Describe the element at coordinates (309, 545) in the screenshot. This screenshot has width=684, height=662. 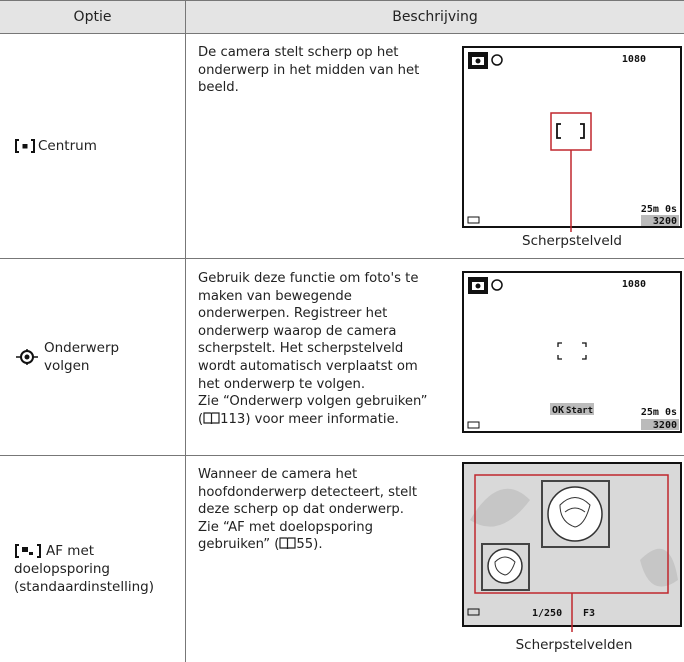
I see `text-segment: 55).` at that location.